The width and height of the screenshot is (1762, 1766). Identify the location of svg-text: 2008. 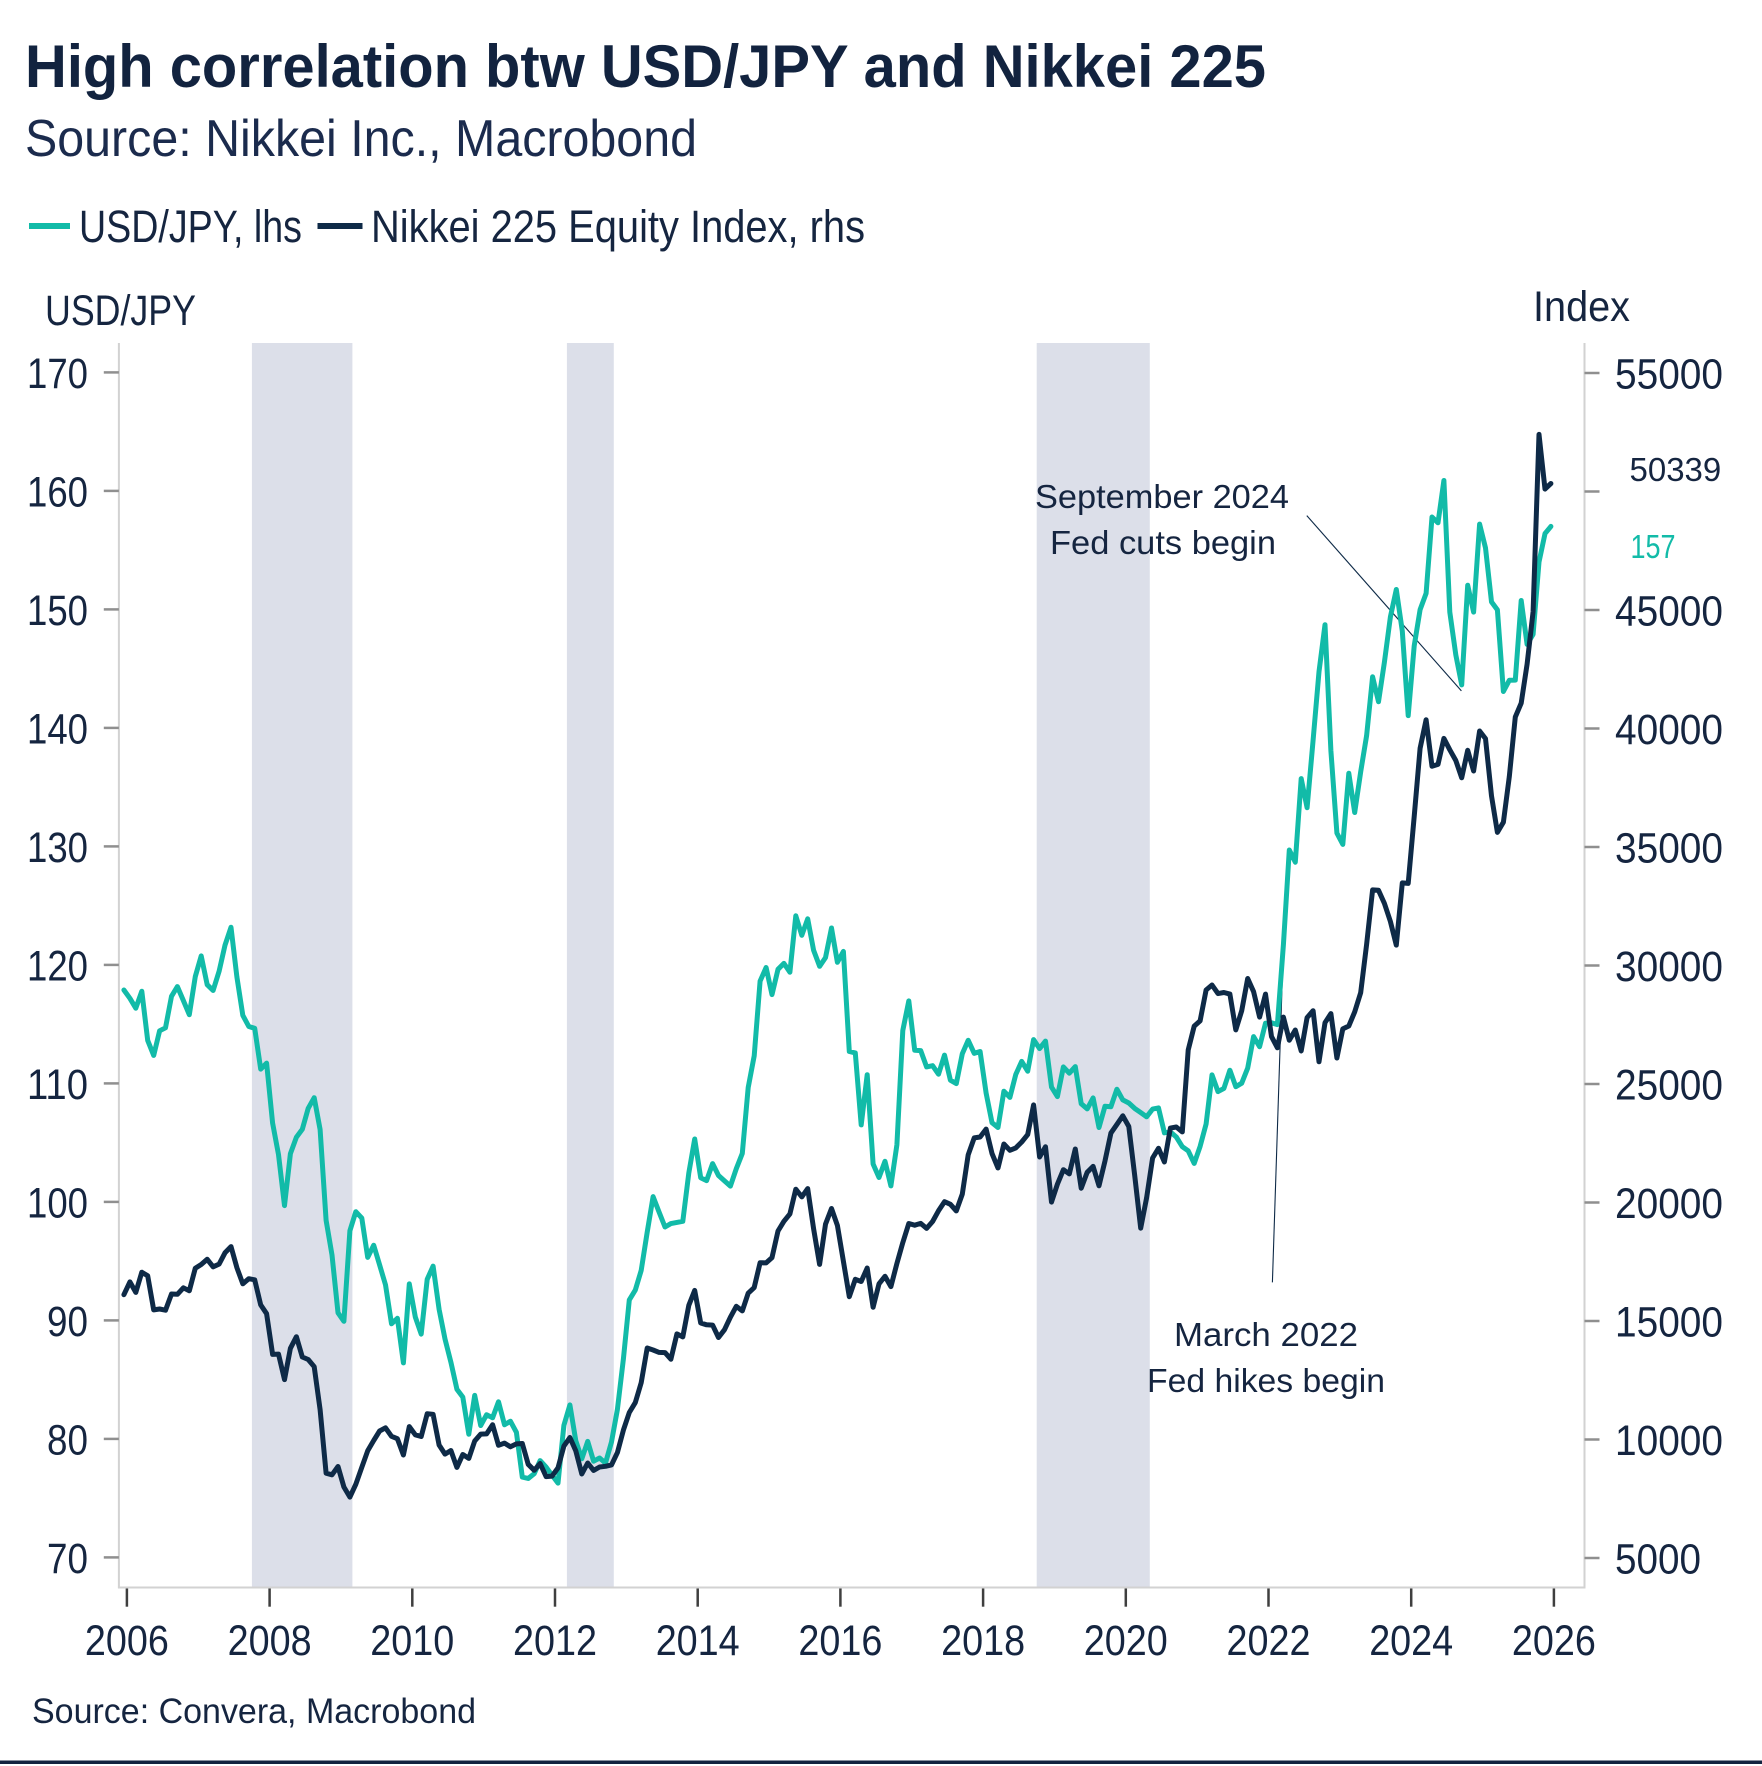
(270, 1641).